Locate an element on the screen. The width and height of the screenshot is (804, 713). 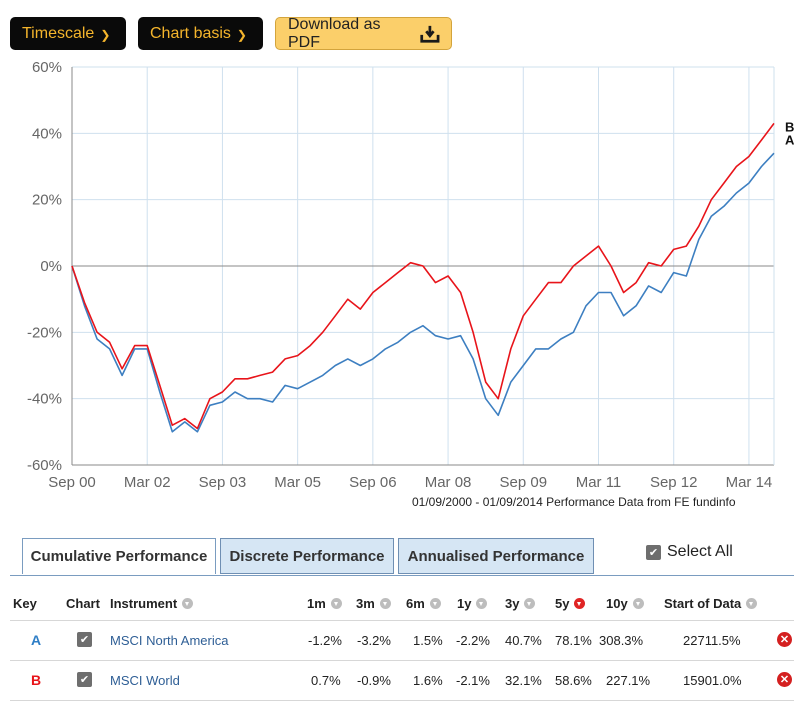
x-tick-label: Sep 09 is located at coordinates (524, 482).